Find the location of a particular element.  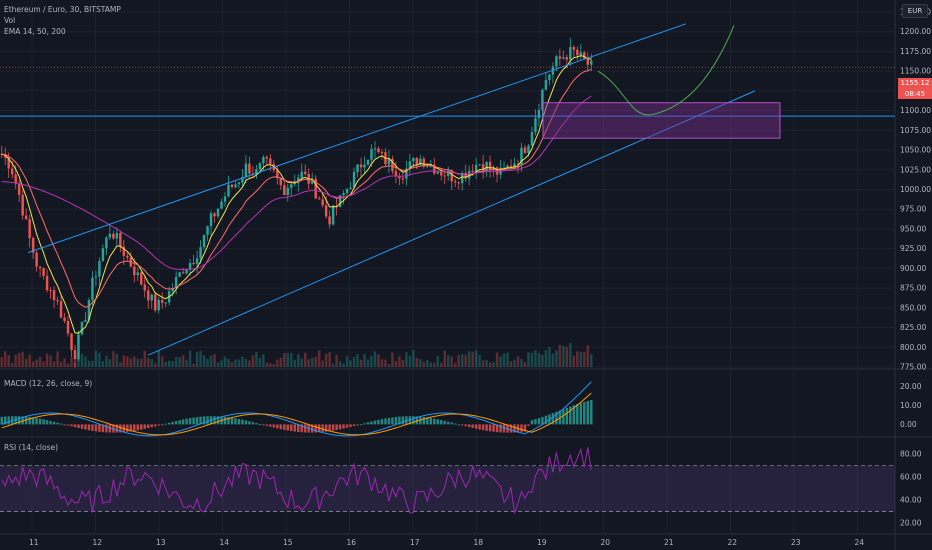

macd-line is located at coordinates (296, 409).